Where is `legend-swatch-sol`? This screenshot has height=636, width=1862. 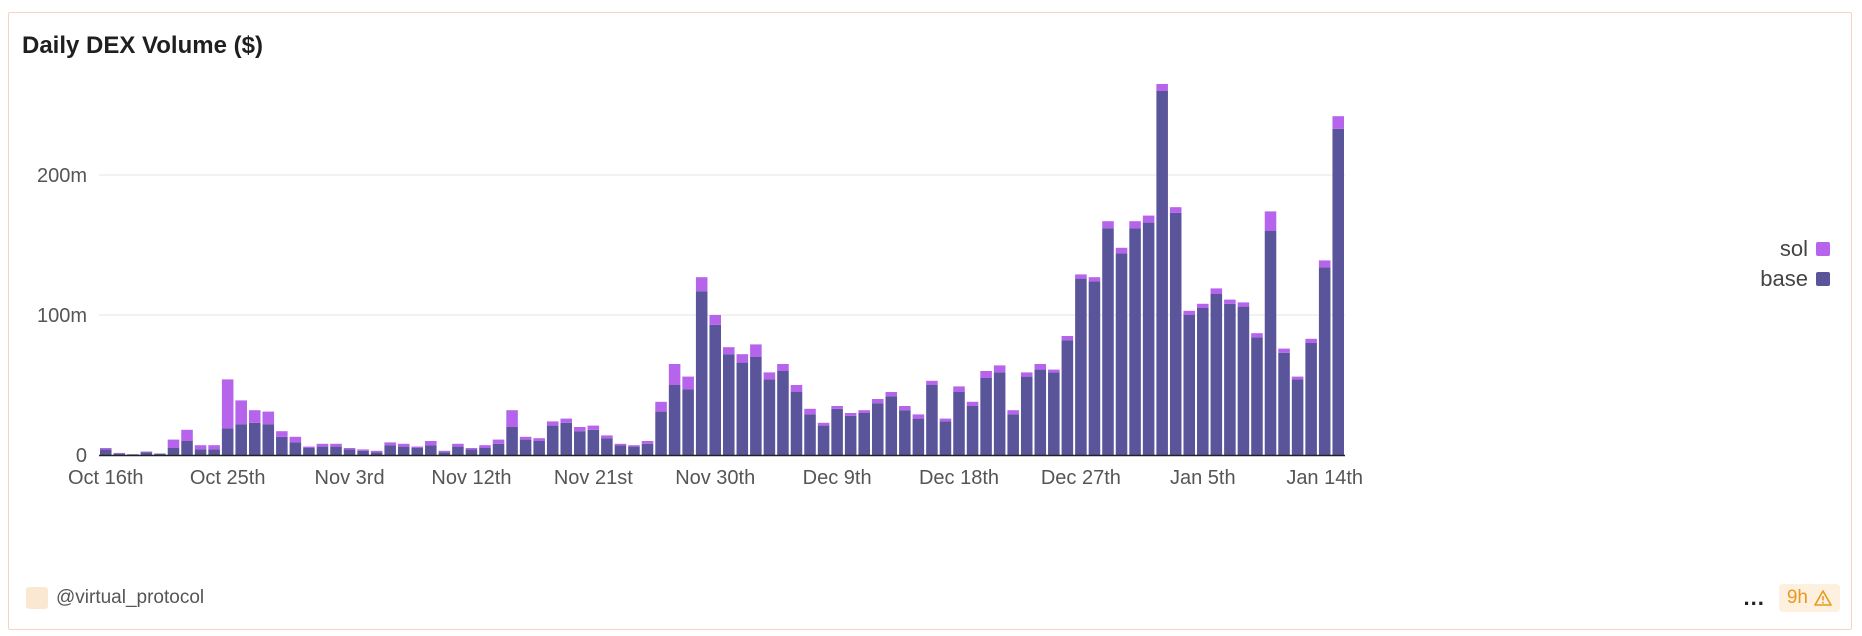 legend-swatch-sol is located at coordinates (1823, 249).